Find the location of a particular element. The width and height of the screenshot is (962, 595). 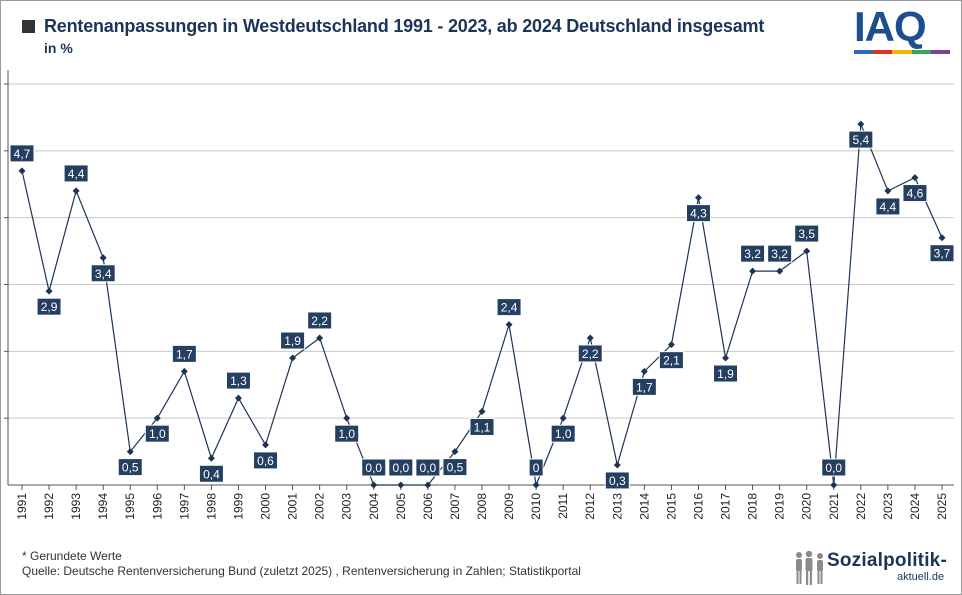

x-tick-label: 2019 is located at coordinates (780, 506).